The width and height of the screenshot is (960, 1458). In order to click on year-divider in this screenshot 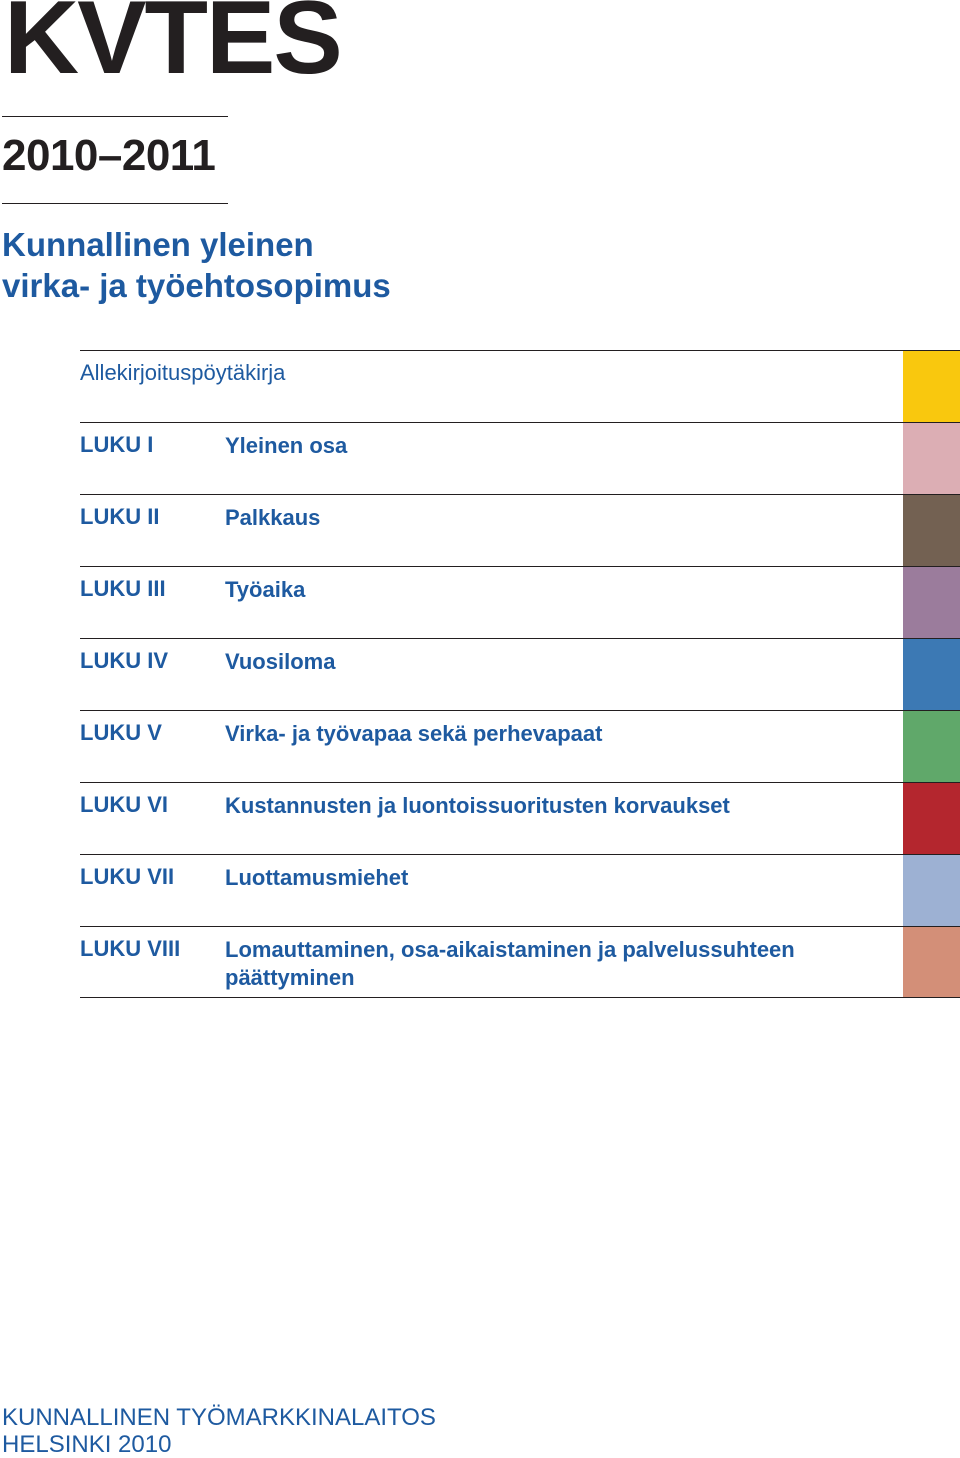, I will do `click(115, 203)`.